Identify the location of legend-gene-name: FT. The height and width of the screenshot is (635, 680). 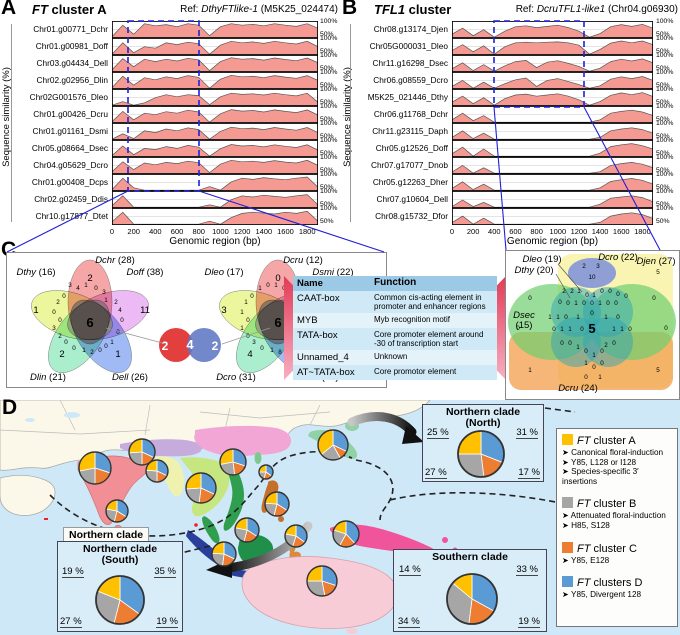
(584, 441).